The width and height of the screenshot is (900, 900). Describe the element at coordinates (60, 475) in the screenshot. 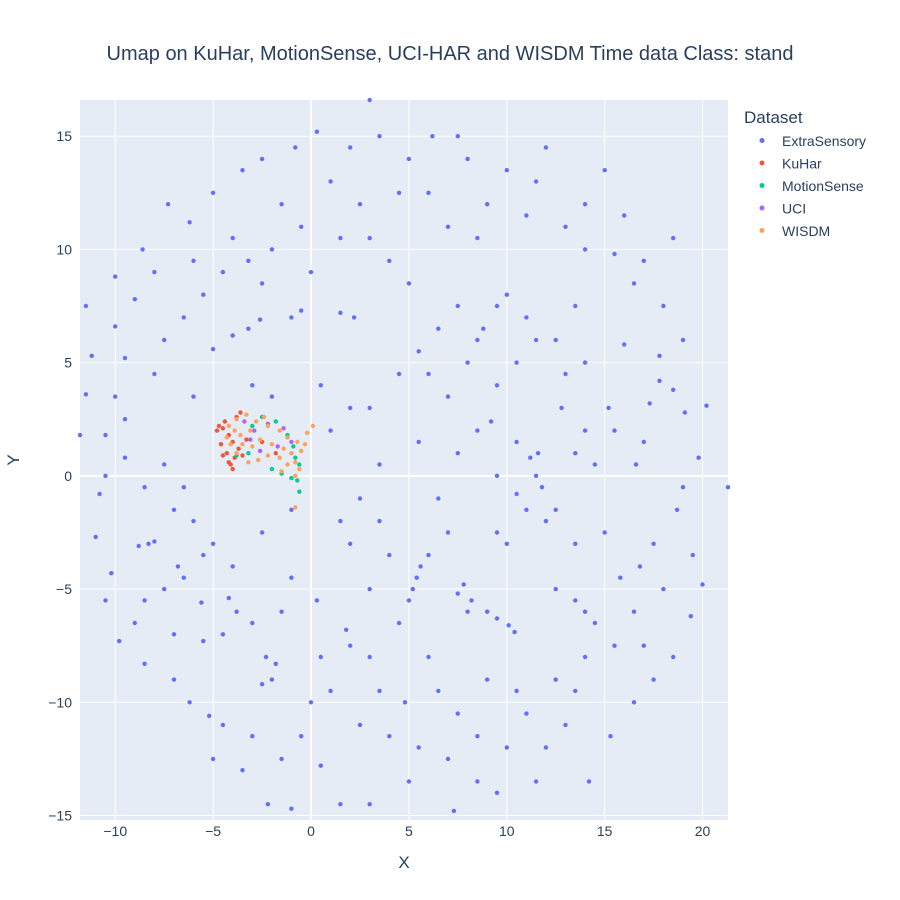

I see `y-axis-ticks: −15 −10 −5 0 5 10 15` at that location.